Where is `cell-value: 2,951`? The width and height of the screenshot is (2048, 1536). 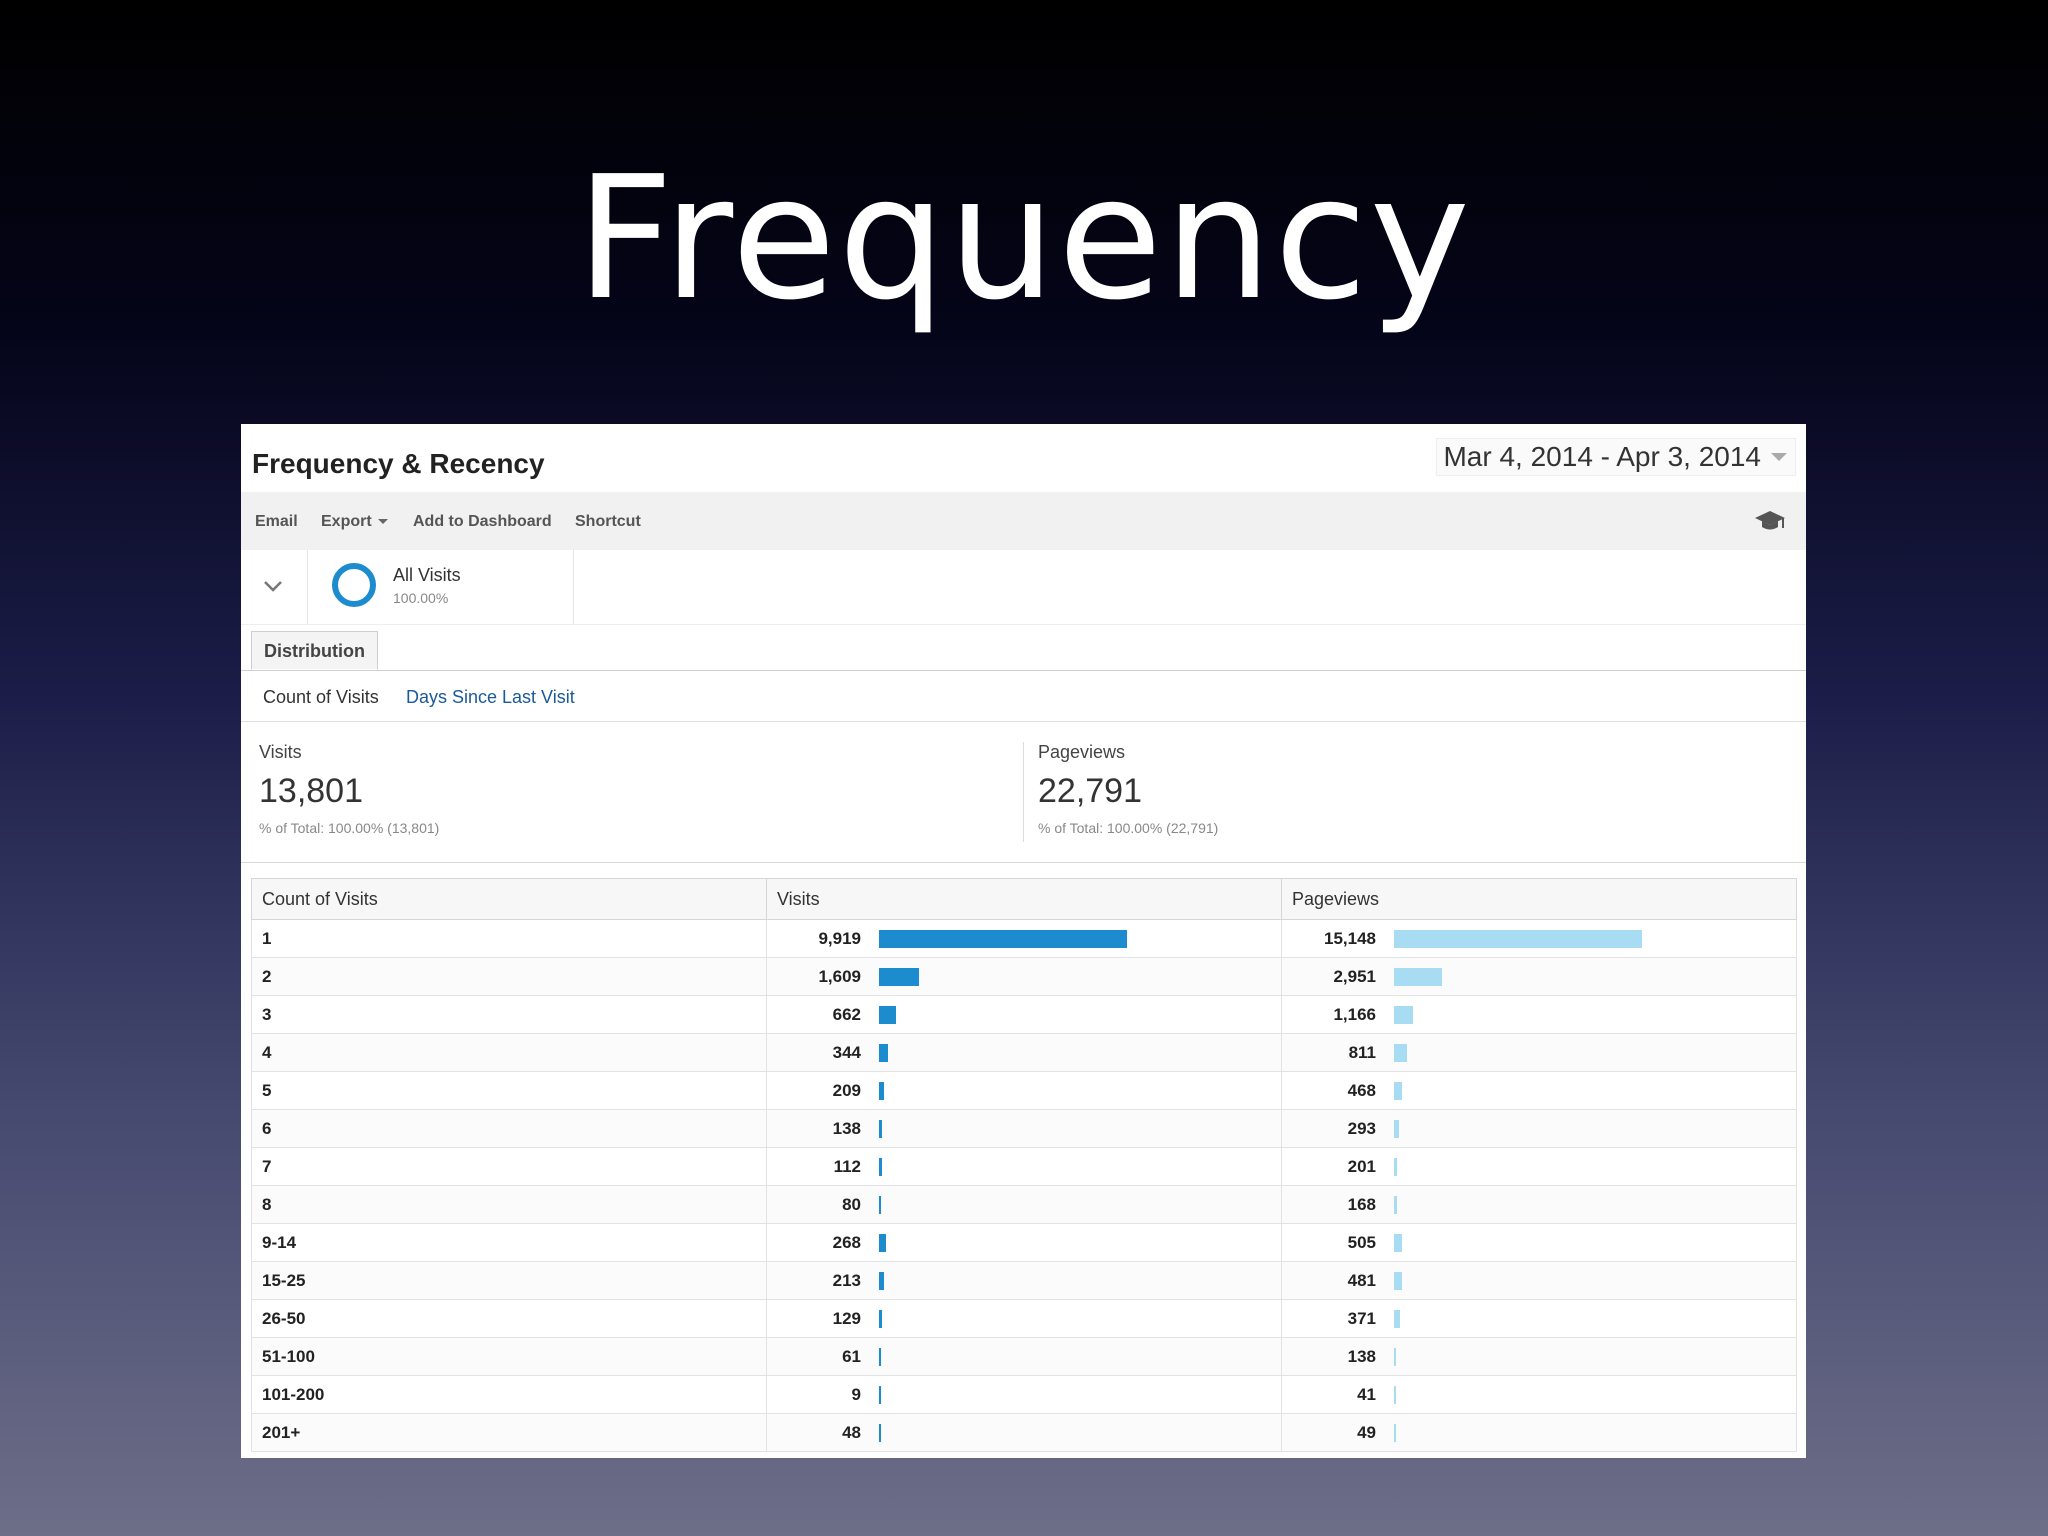
cell-value: 2,951 is located at coordinates (1354, 976).